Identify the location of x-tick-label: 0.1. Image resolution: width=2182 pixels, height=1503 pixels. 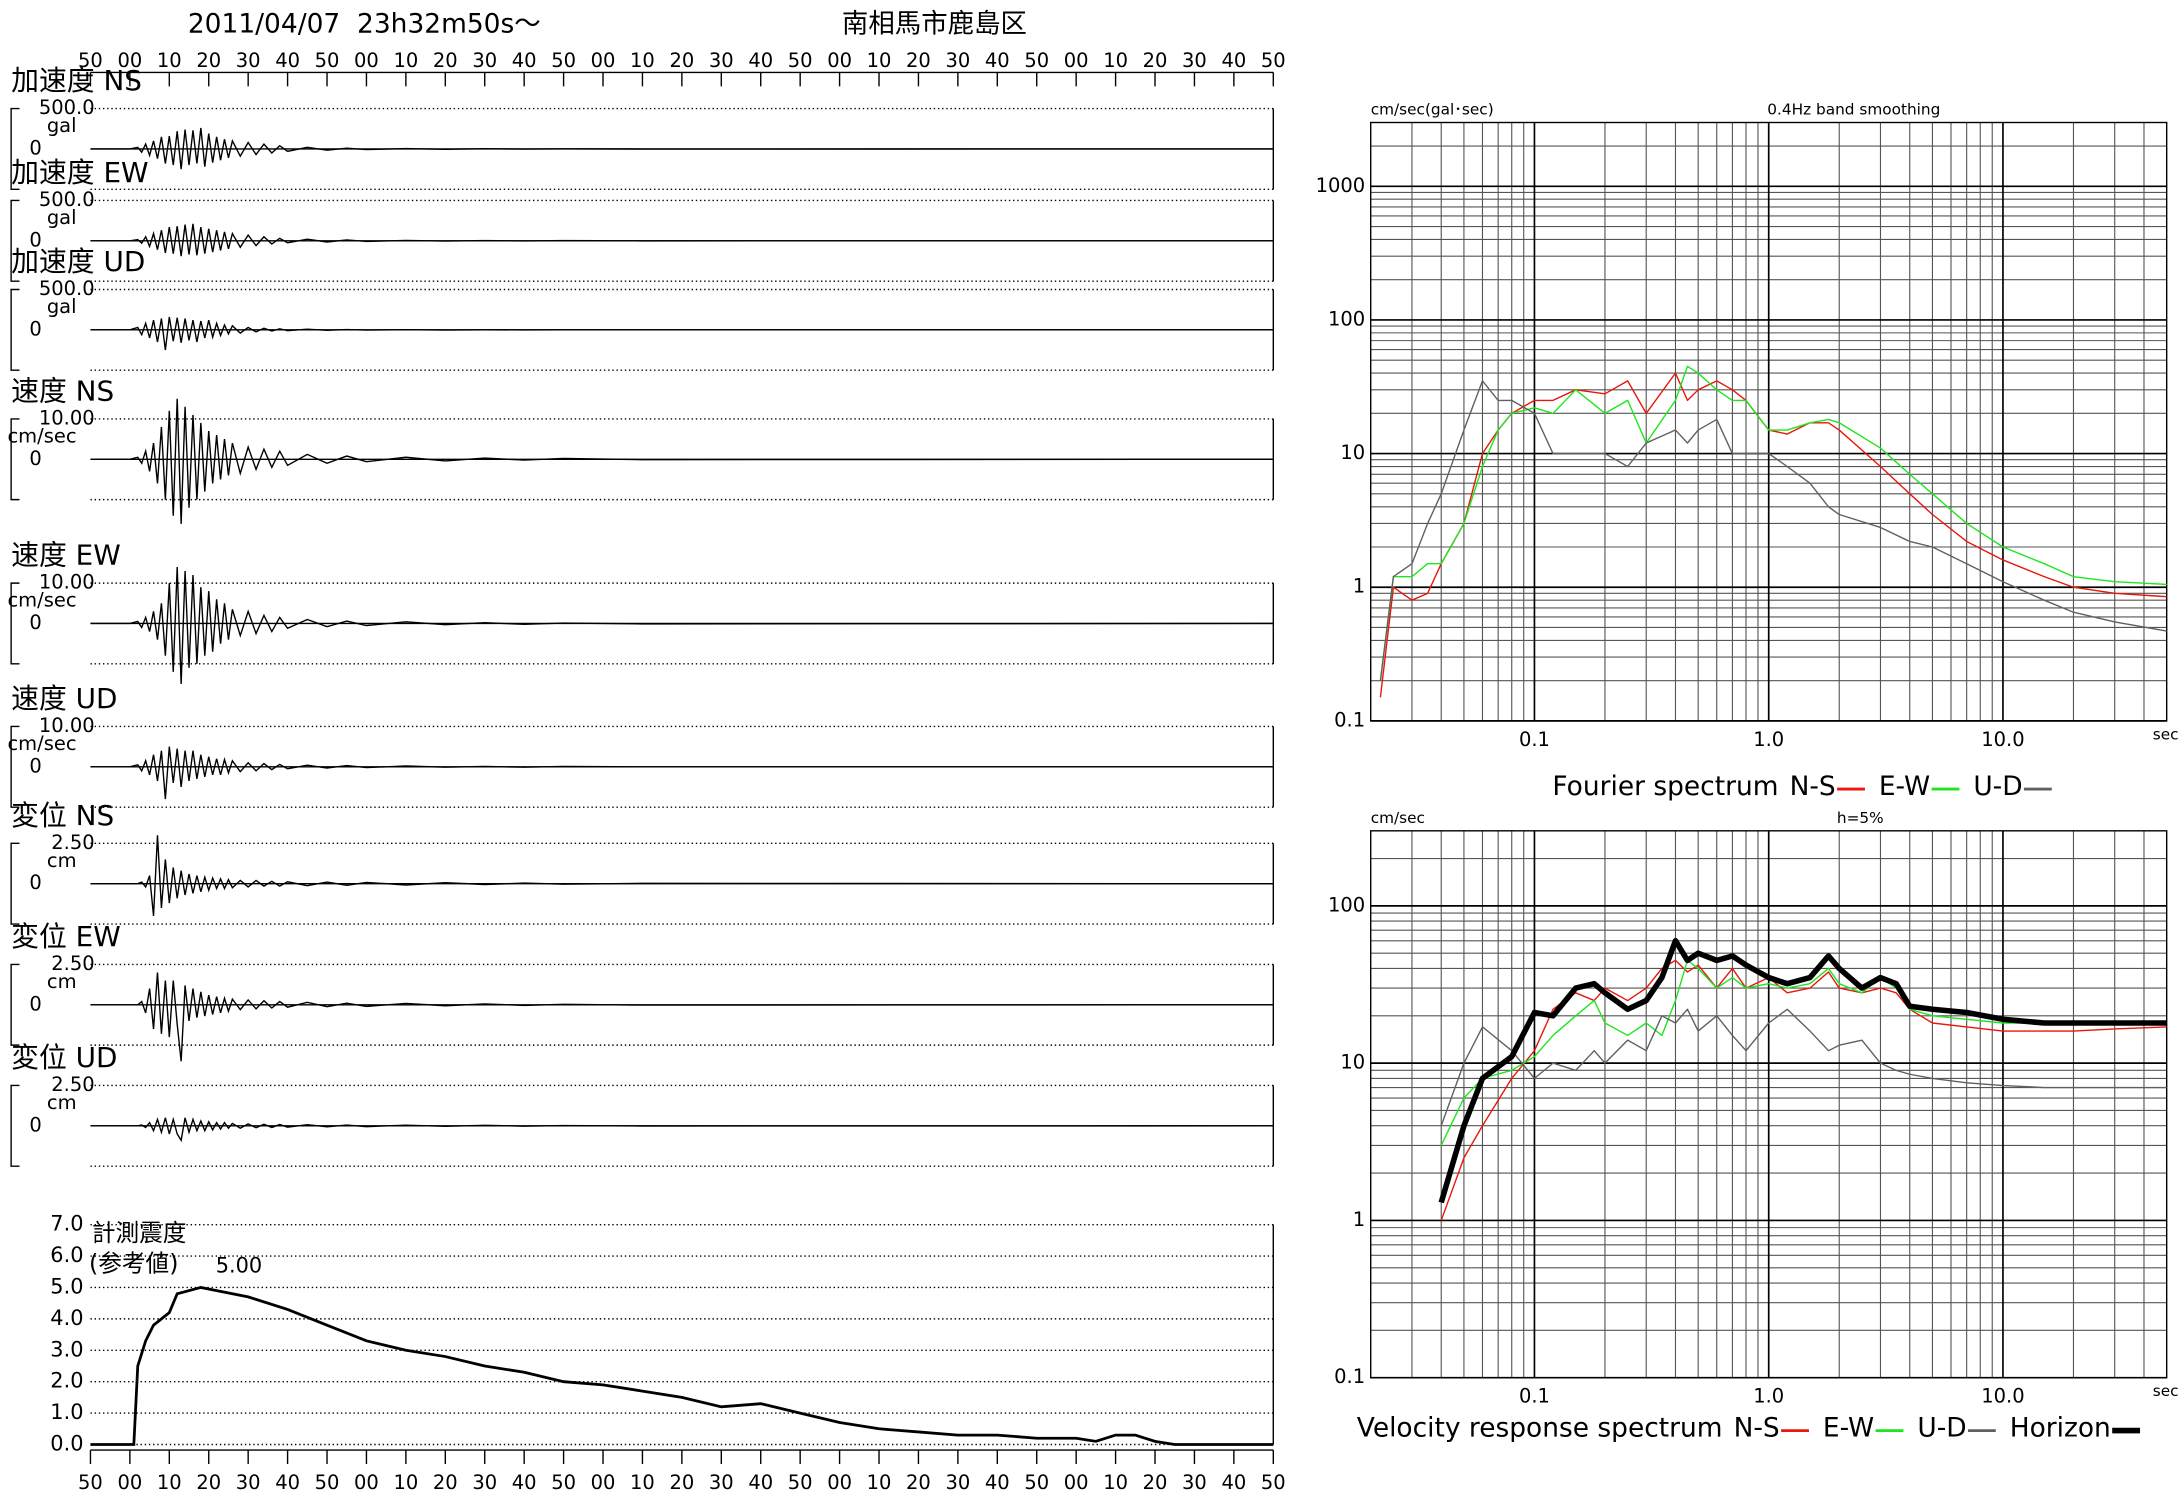
(1534, 739).